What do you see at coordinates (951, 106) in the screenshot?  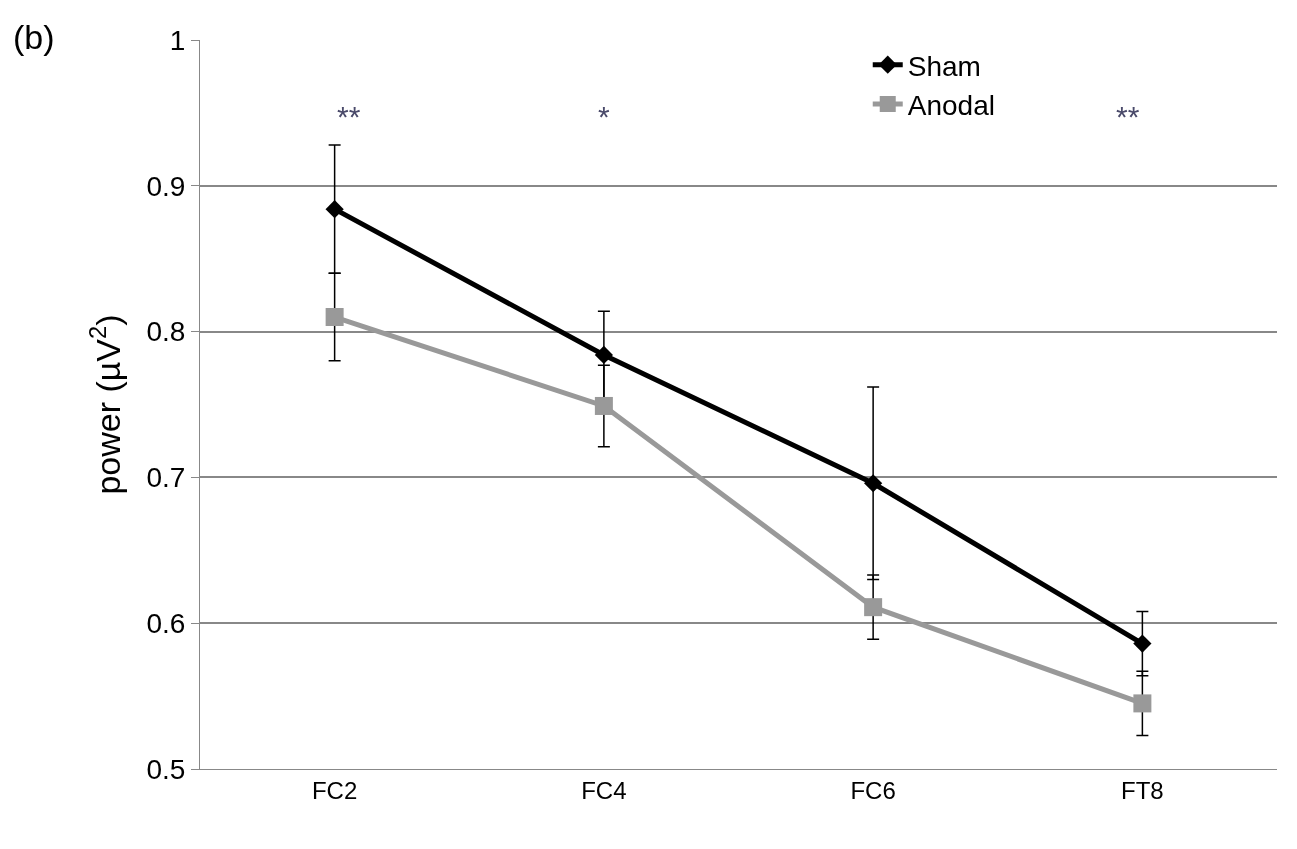 I see `legend-label: Anodal` at bounding box center [951, 106].